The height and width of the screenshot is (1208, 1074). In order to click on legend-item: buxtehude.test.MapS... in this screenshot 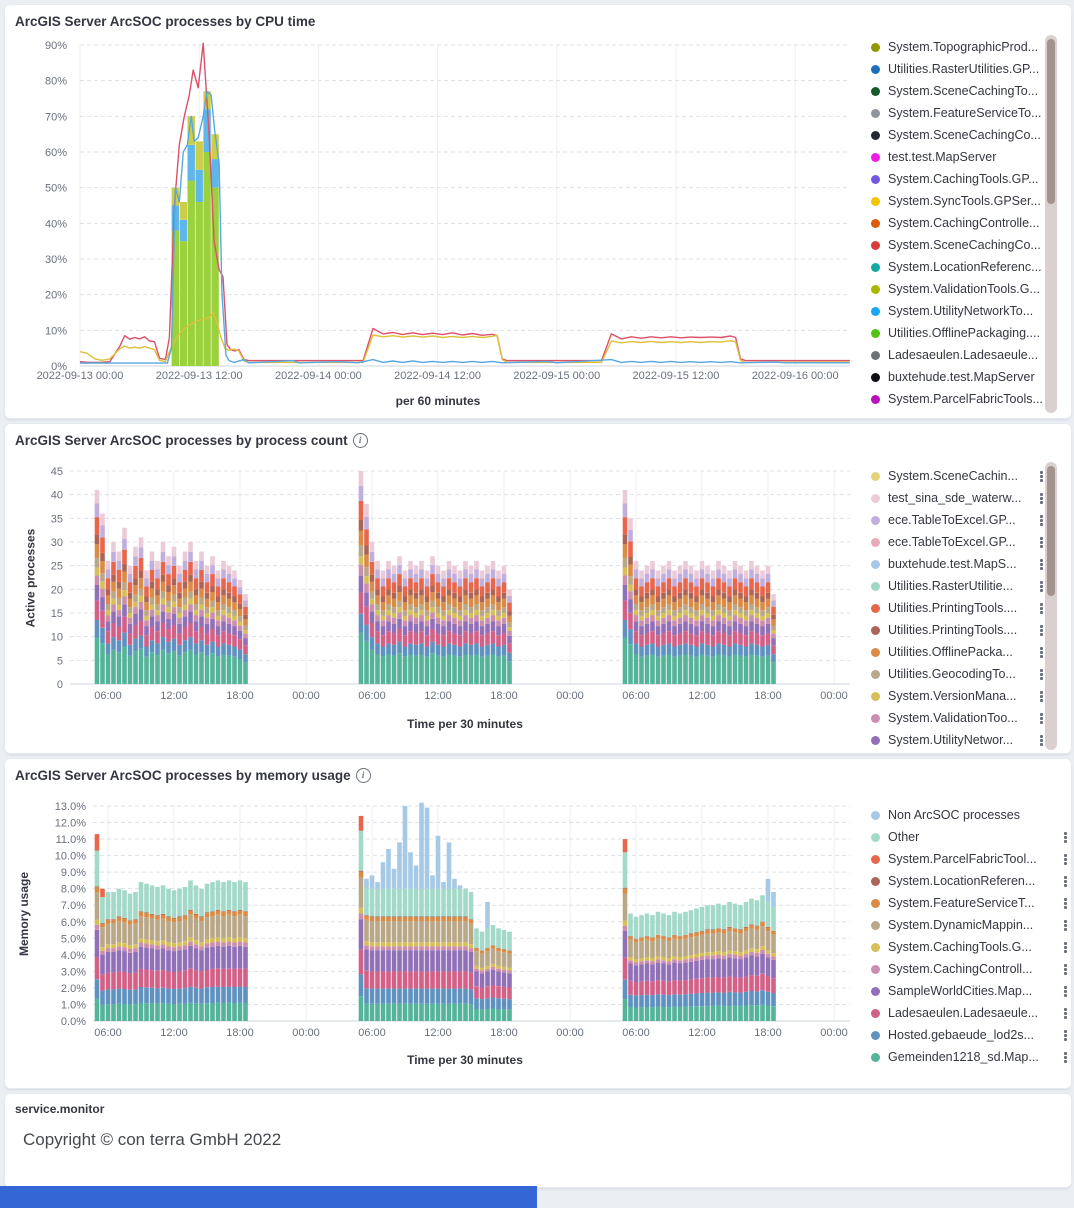, I will do `click(957, 564)`.